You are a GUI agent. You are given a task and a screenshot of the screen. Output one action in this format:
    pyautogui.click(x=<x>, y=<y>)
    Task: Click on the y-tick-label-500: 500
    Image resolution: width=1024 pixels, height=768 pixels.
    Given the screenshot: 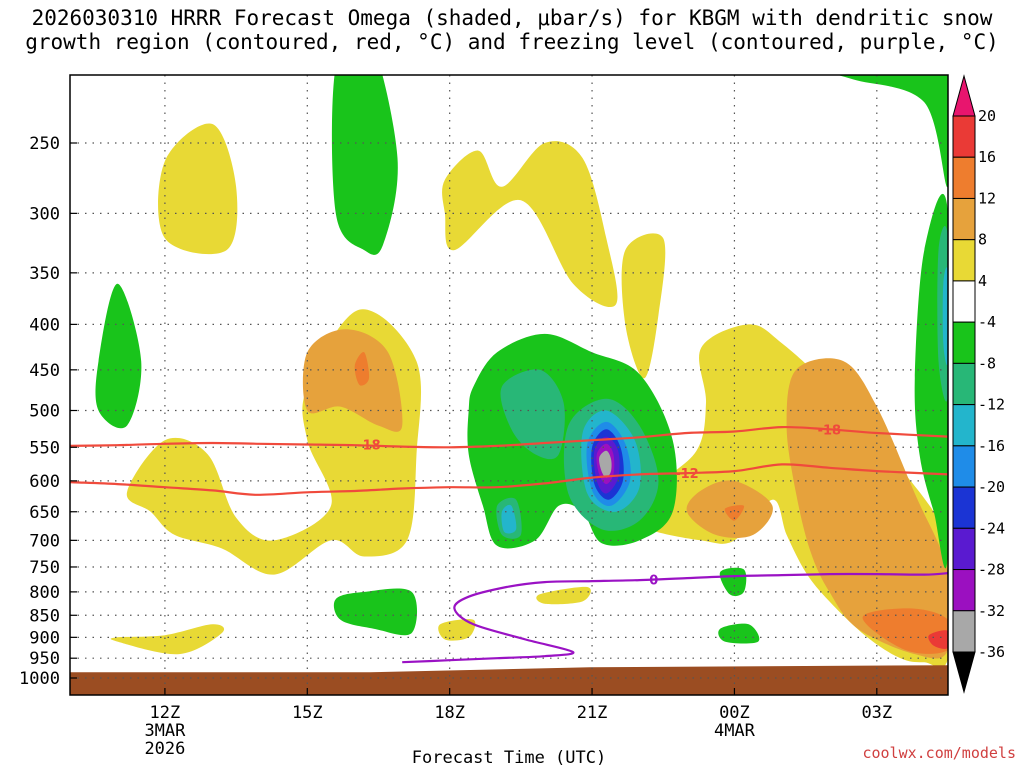 What is the action you would take?
    pyautogui.click(x=44, y=412)
    